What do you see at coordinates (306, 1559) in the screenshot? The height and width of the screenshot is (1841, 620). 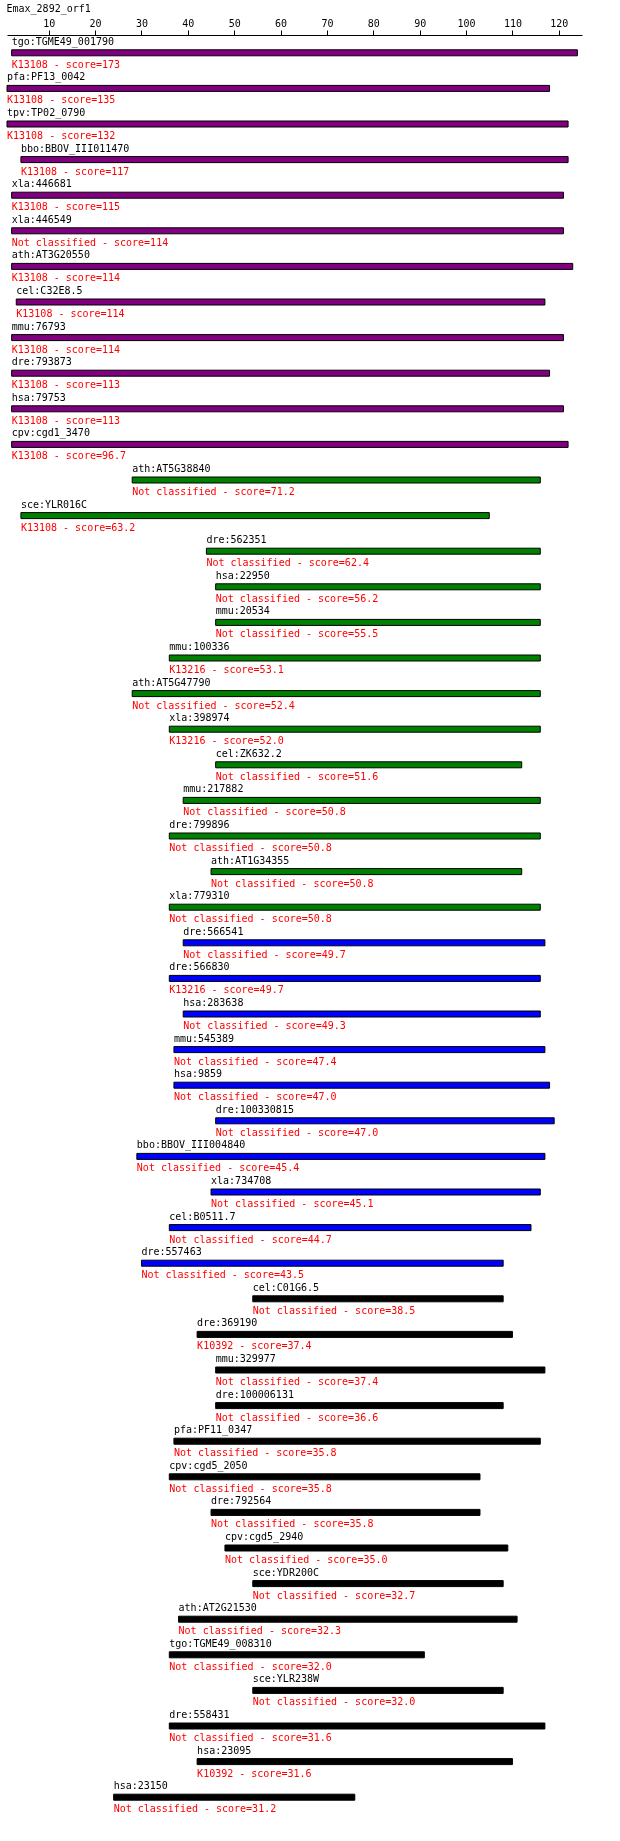 I see `annotation: Not classified - score=35.0` at bounding box center [306, 1559].